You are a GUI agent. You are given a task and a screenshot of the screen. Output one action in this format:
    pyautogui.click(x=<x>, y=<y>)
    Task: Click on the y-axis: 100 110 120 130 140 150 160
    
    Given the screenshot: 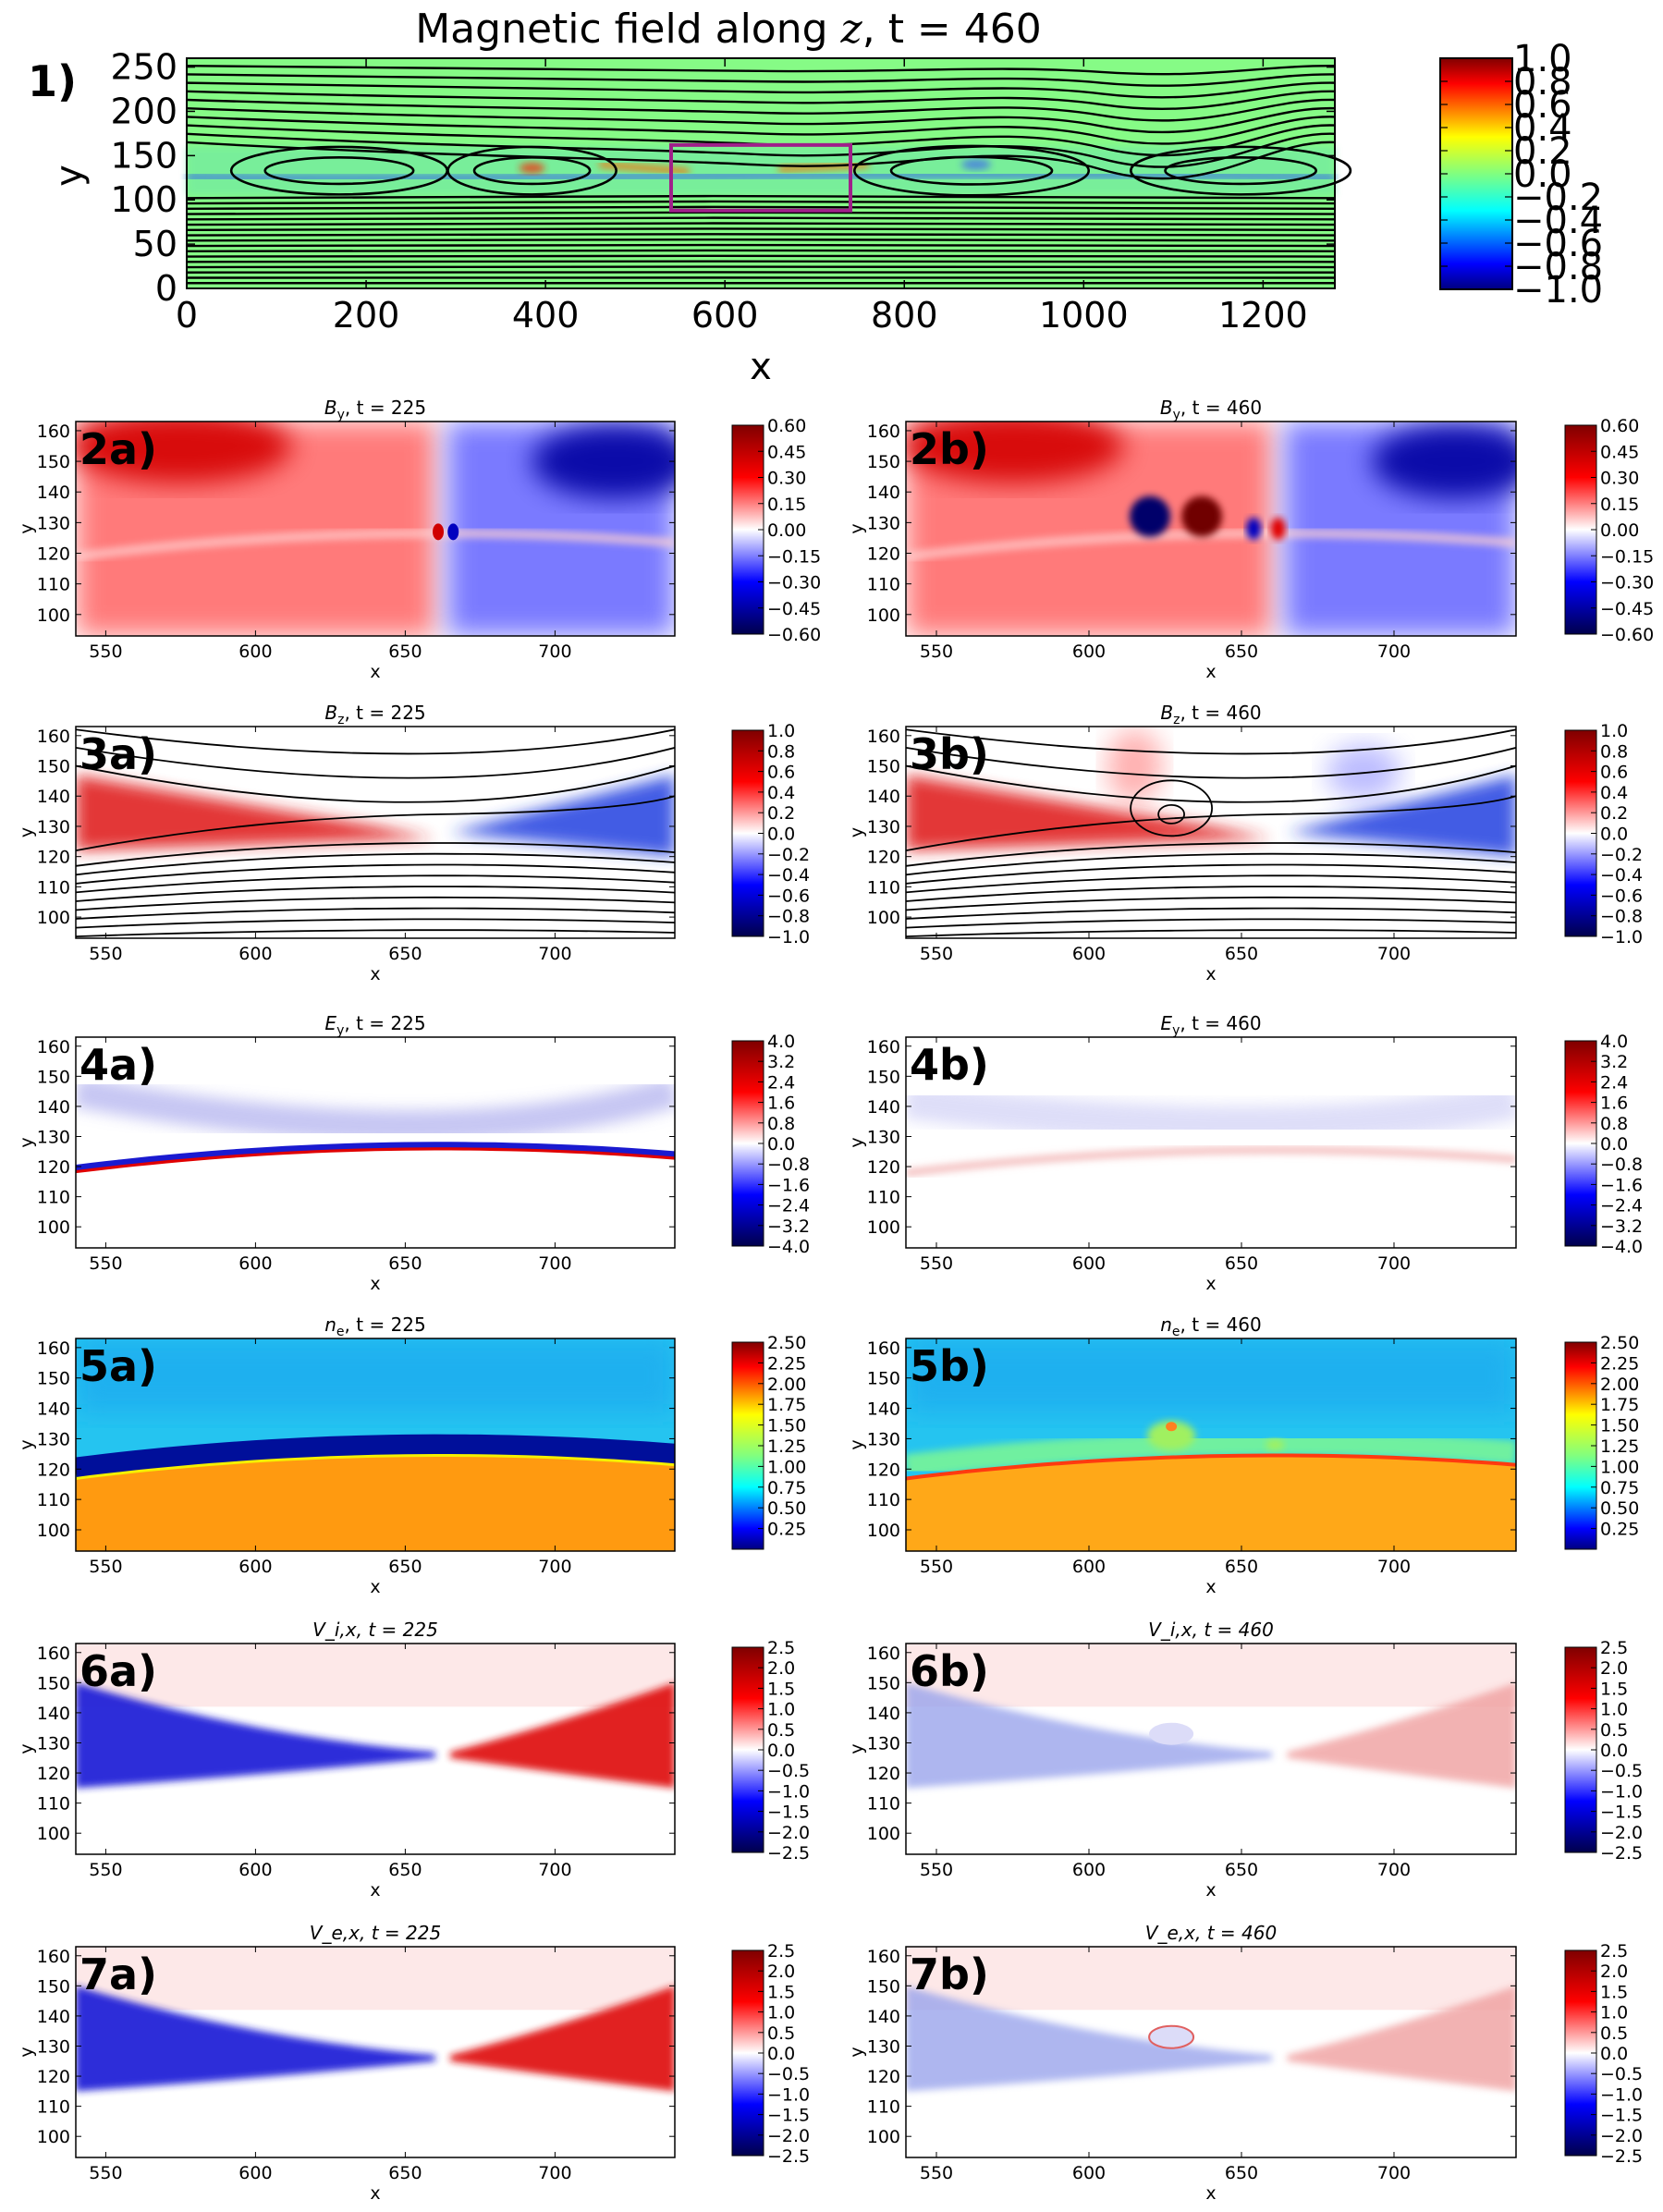 What is the action you would take?
    pyautogui.click(x=1191, y=524)
    